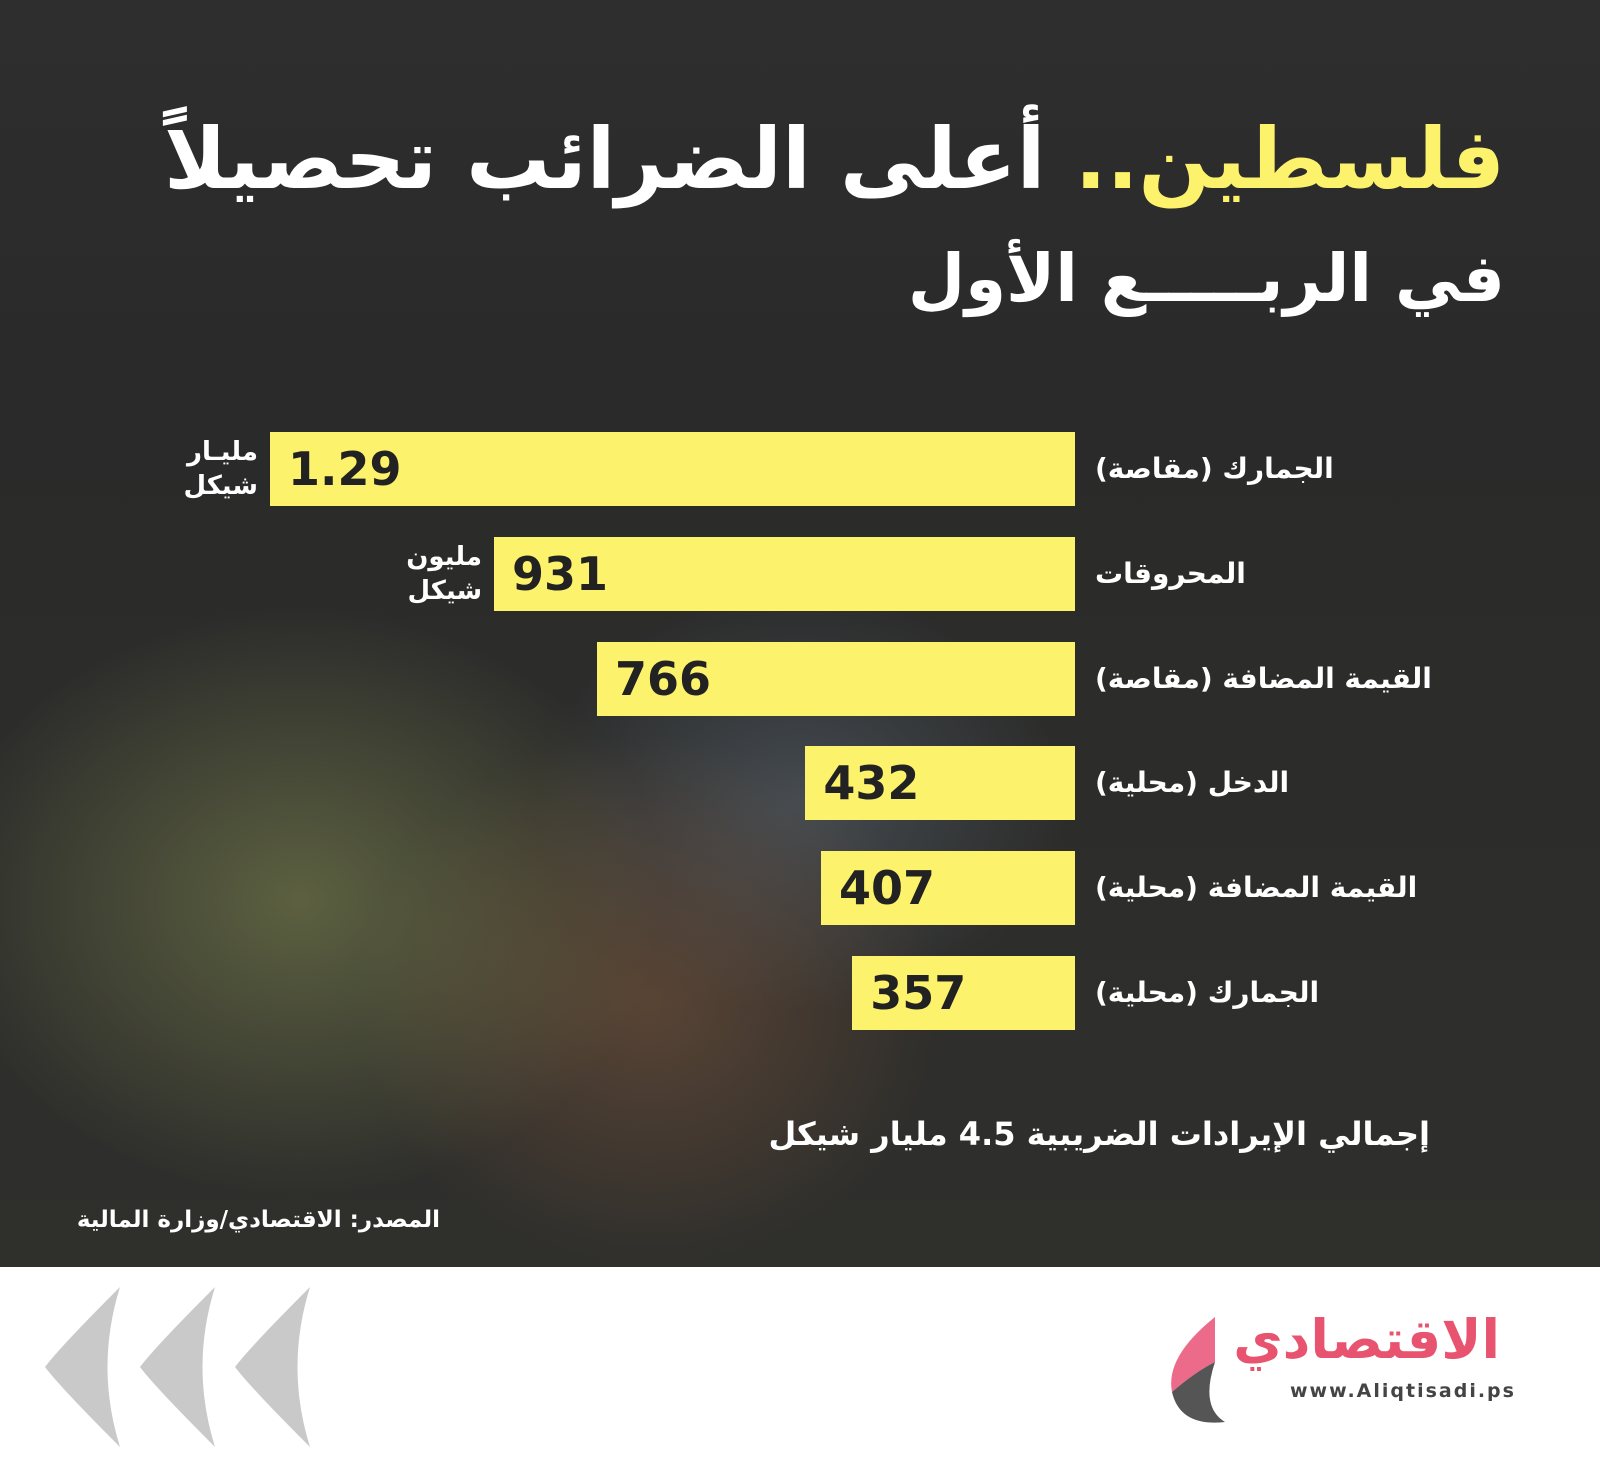  Describe the element at coordinates (604, 159) in the screenshot. I see `title-text: أعلى الضرائب تحصيلاً` at that location.